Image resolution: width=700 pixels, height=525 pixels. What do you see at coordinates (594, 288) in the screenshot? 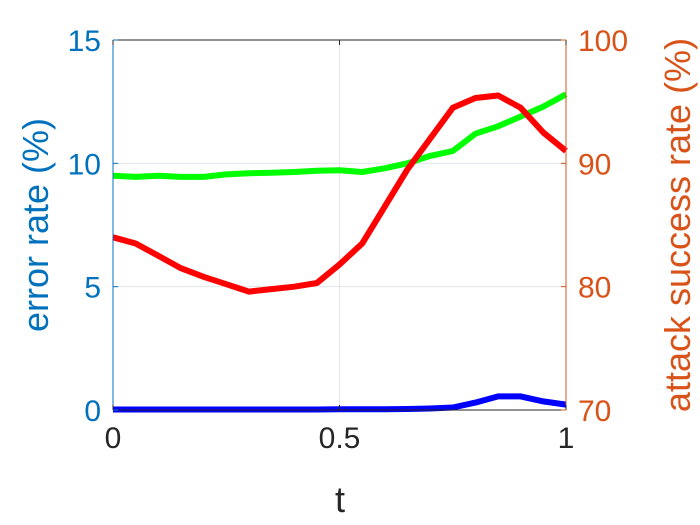
I see `y-right-tick-label: 80` at bounding box center [594, 288].